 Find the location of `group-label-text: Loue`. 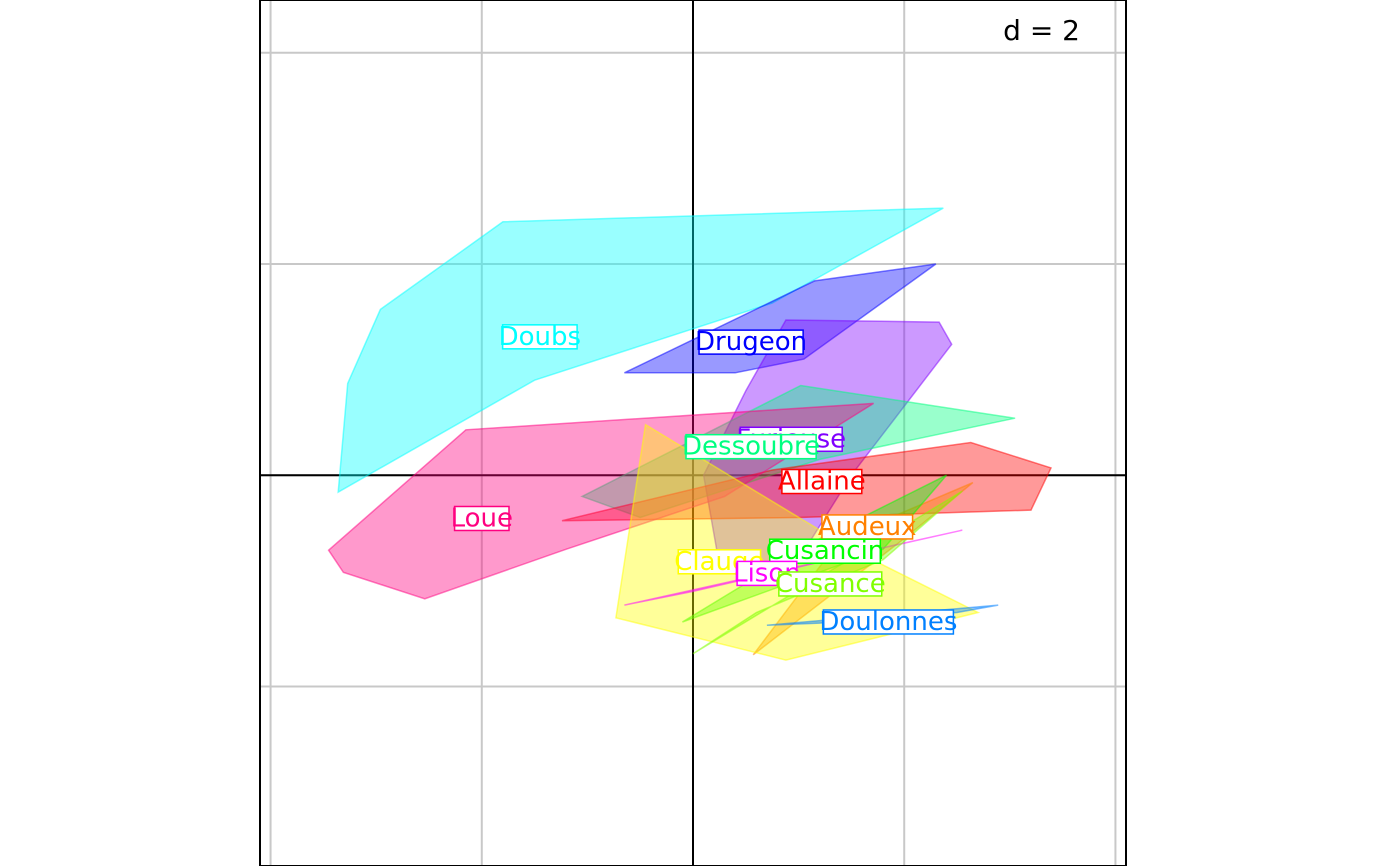

group-label-text: Loue is located at coordinates (482, 518).